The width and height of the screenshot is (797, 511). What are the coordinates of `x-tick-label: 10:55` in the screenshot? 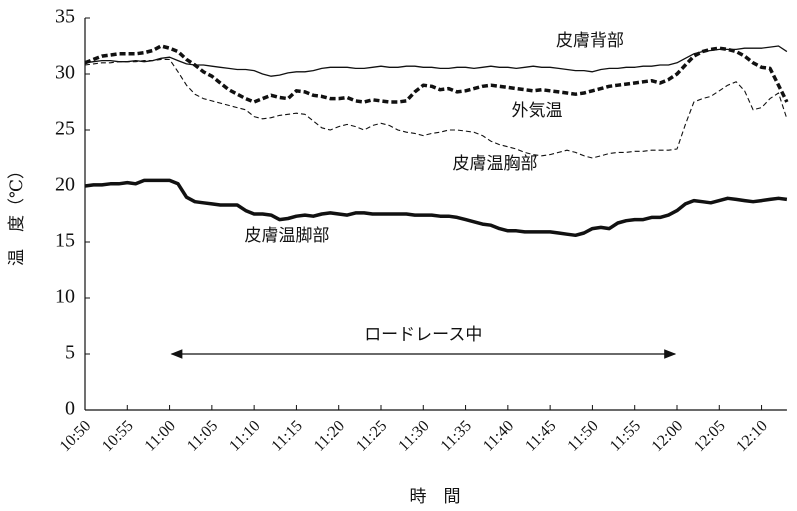 It's located at (118, 436).